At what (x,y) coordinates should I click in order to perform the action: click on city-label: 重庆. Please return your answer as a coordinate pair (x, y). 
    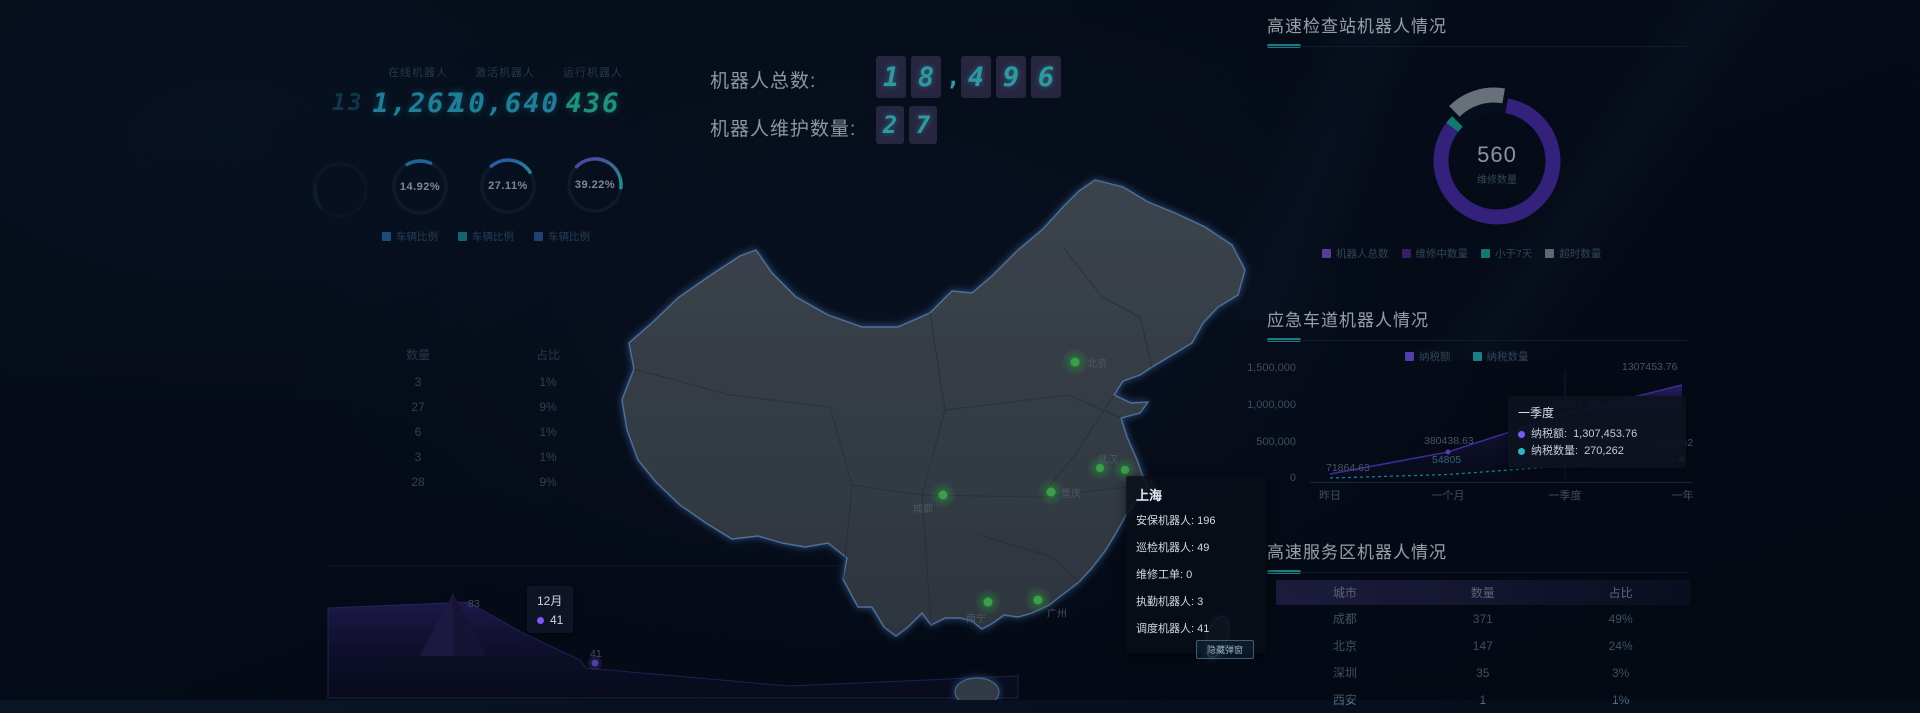
    Looking at the image, I should click on (1071, 494).